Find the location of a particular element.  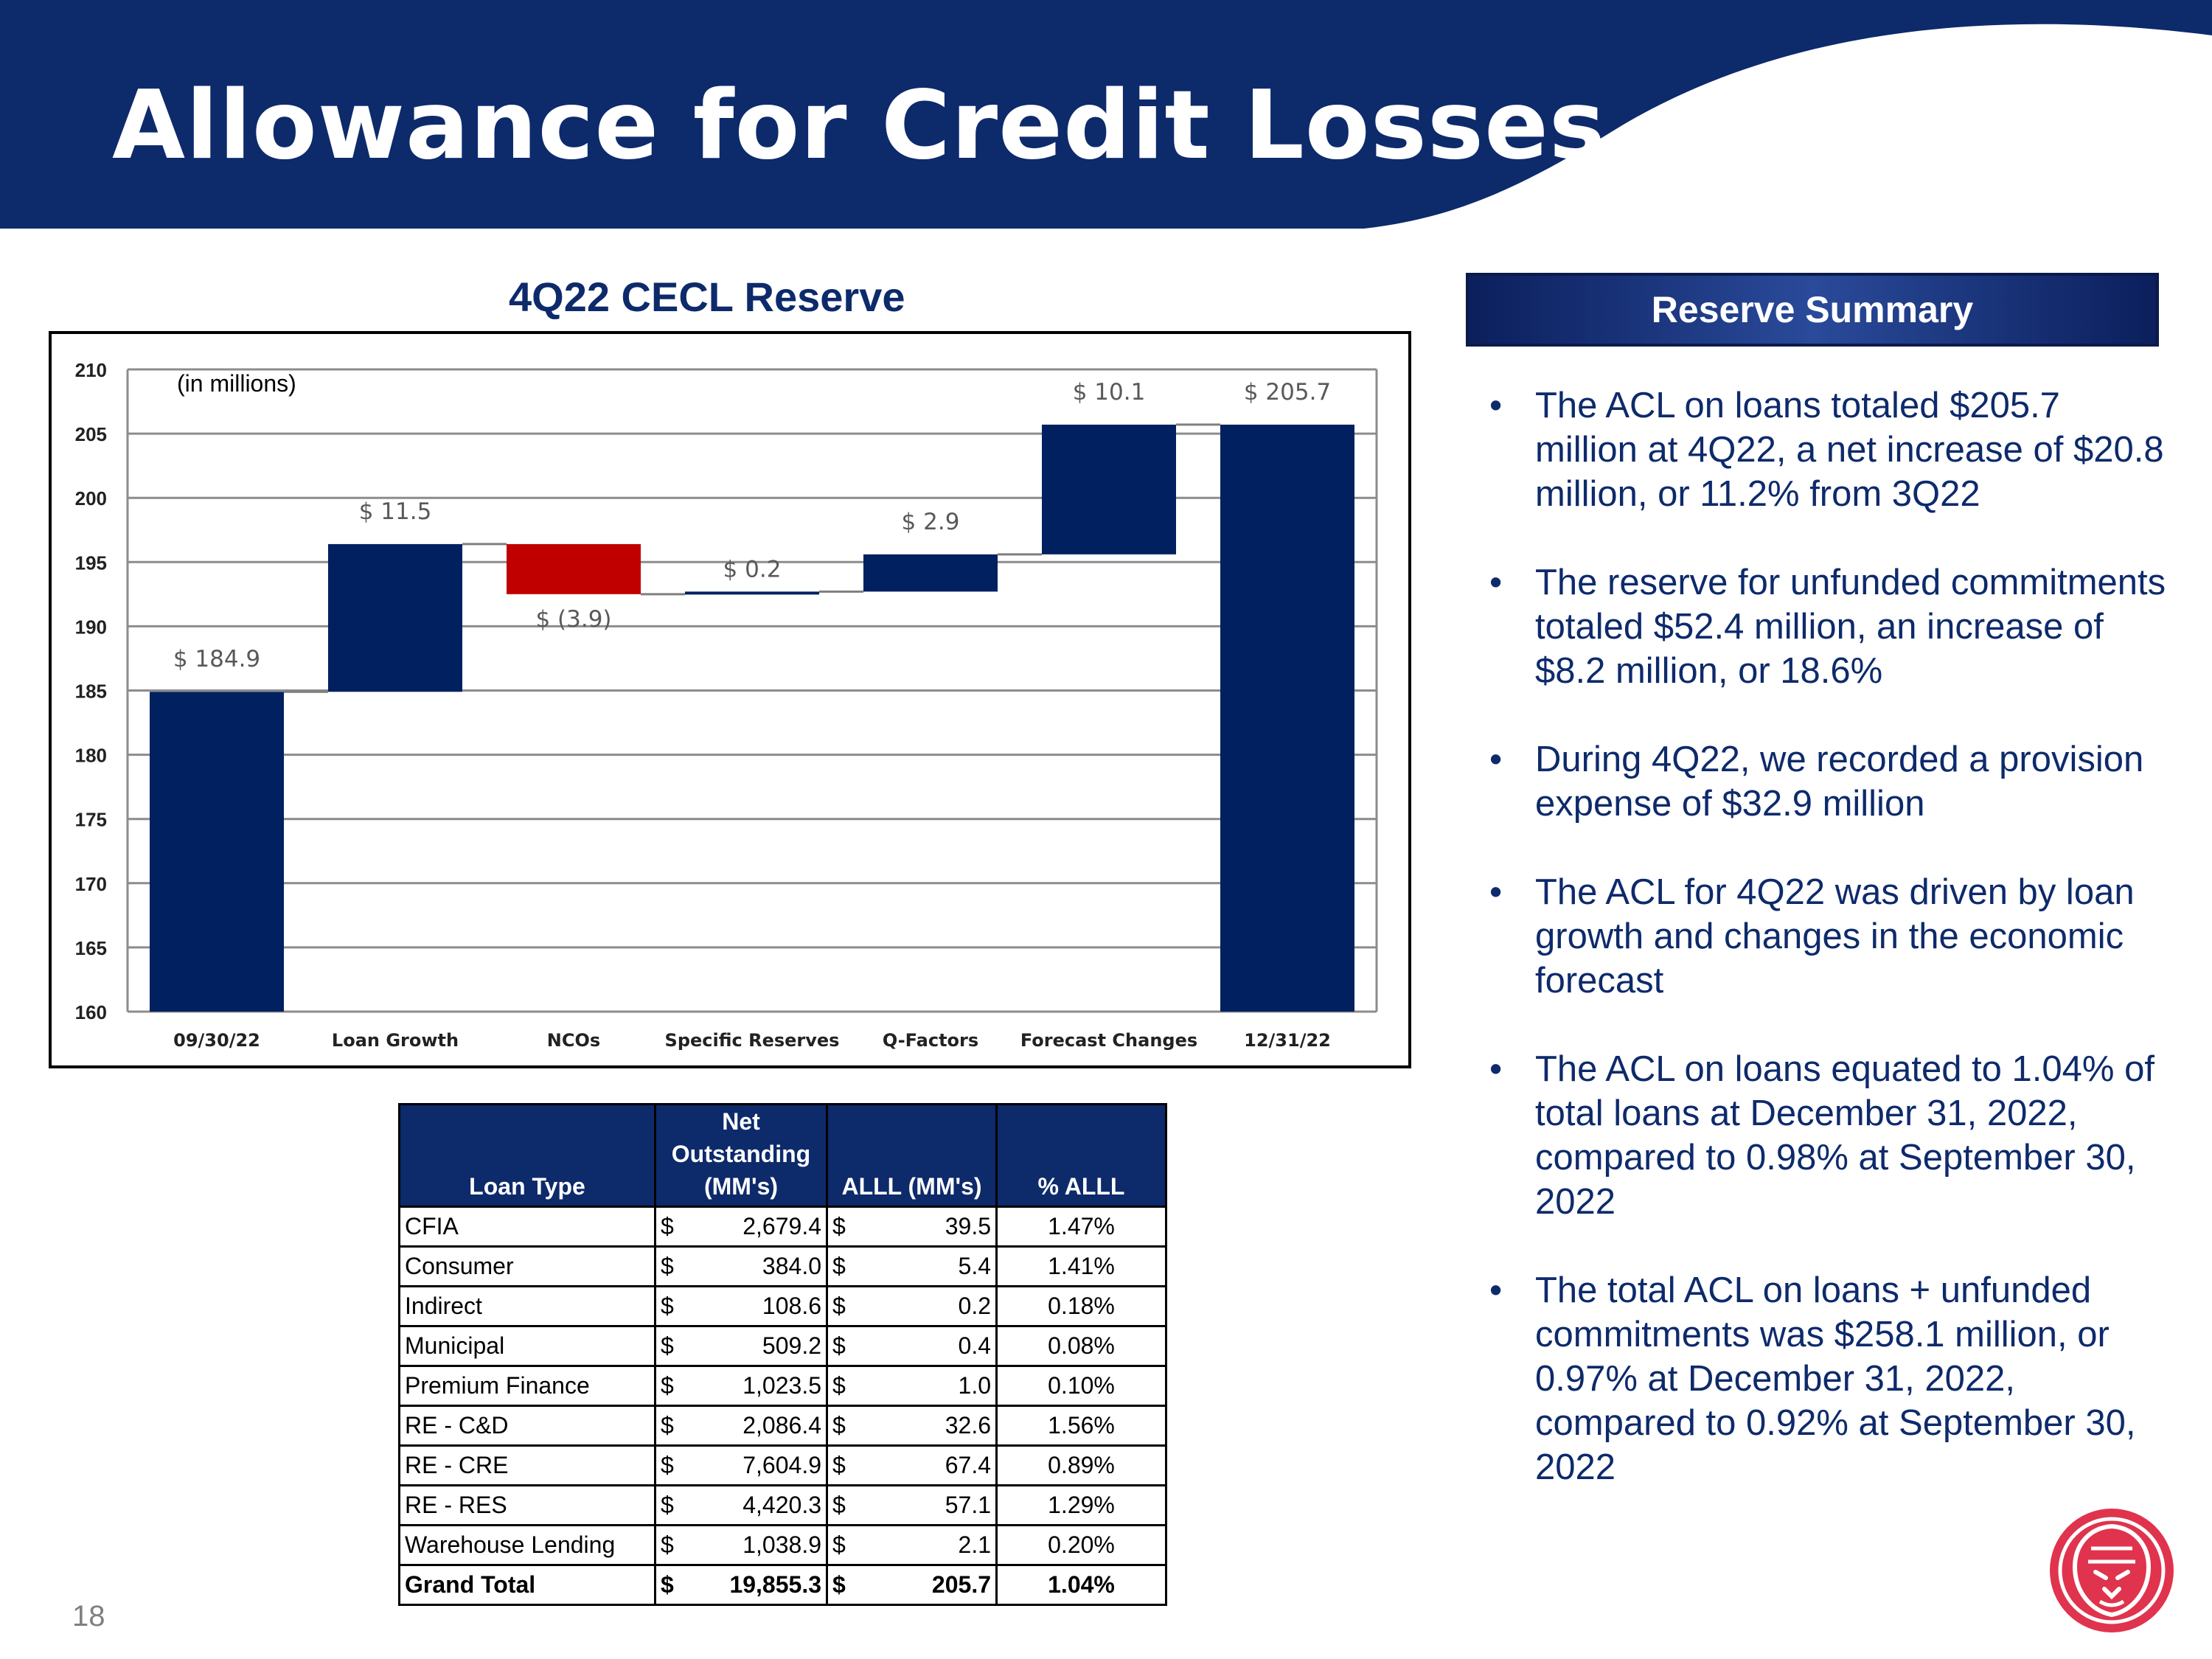

data-label: $ (3.9) is located at coordinates (573, 619).